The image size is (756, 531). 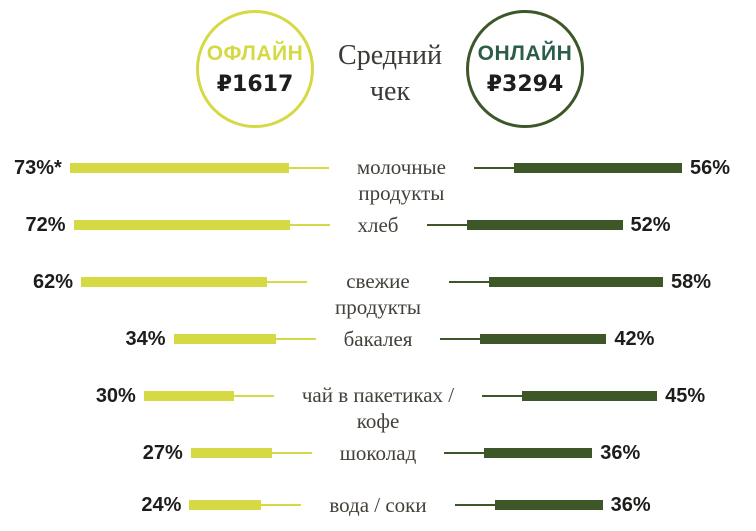 What do you see at coordinates (162, 452) in the screenshot?
I see `offline-percent-label: 27%` at bounding box center [162, 452].